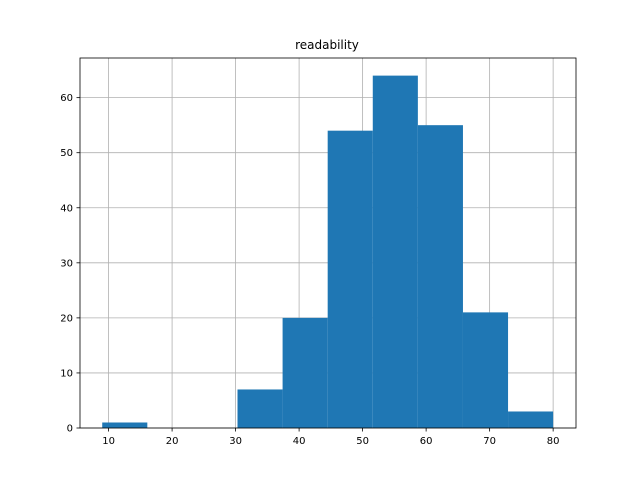  I want to click on x-tick-label: 40, so click(299, 441).